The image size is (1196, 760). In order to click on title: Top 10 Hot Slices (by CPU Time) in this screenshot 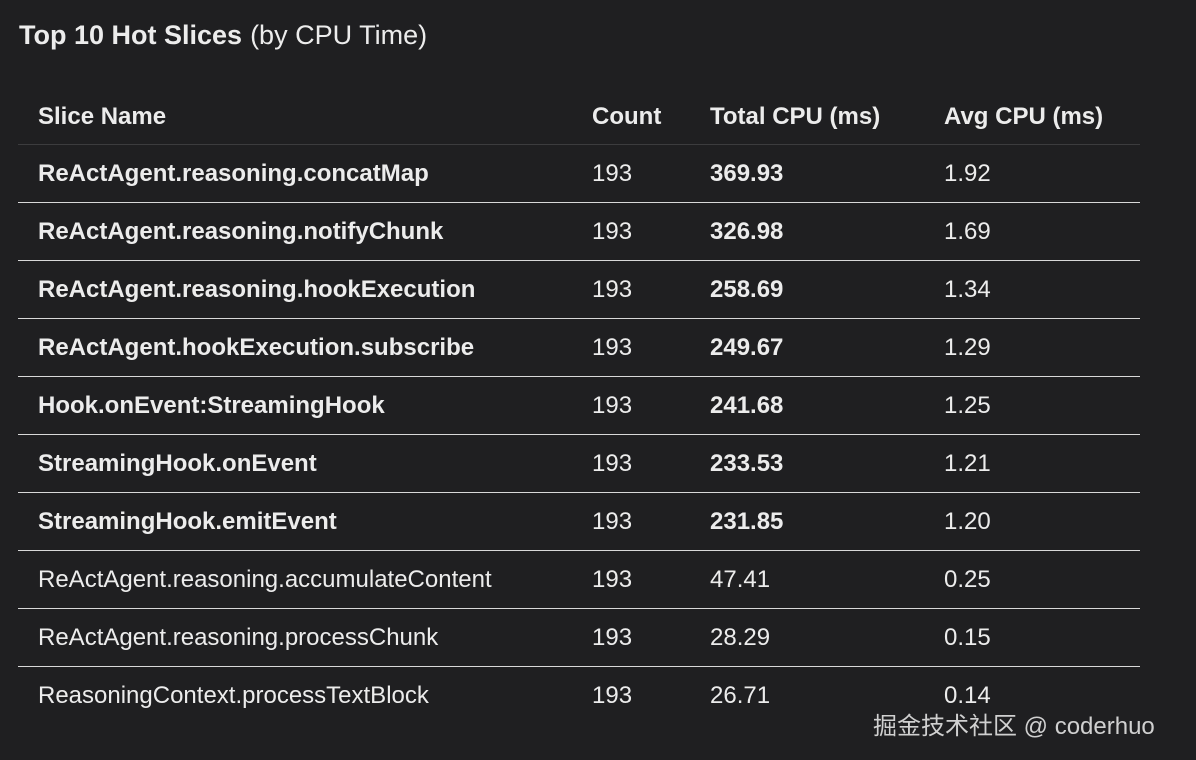, I will do `click(223, 35)`.